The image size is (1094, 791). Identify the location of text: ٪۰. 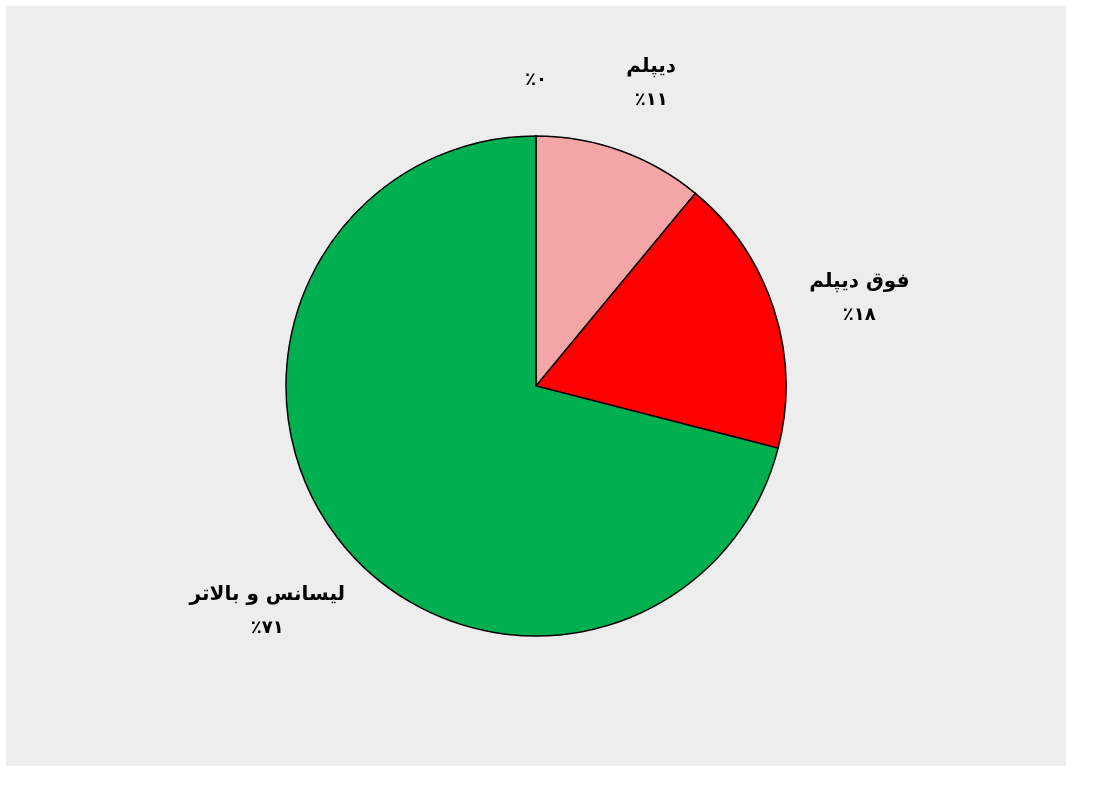
(536, 78).